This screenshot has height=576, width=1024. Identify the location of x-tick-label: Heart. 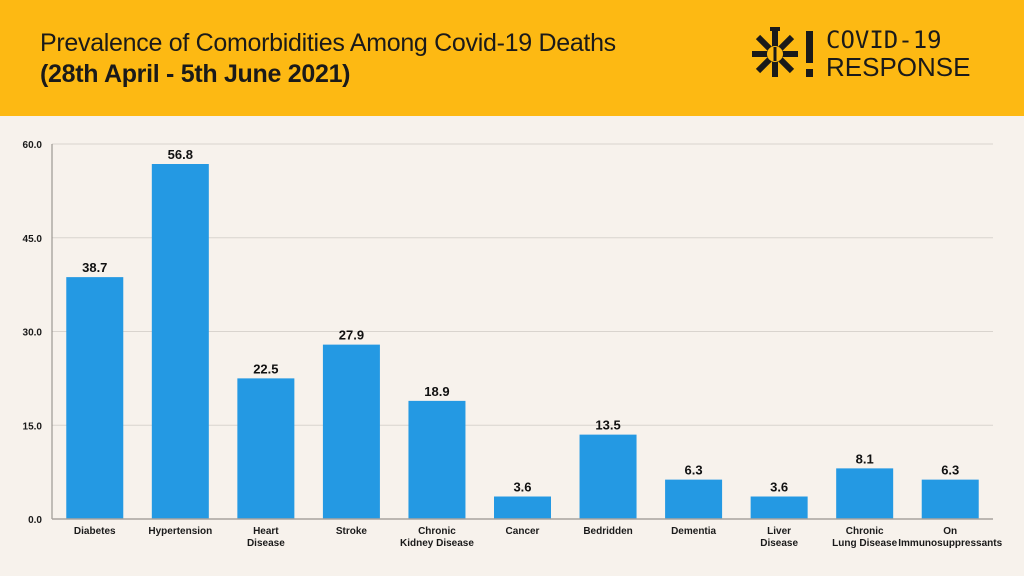
(266, 531).